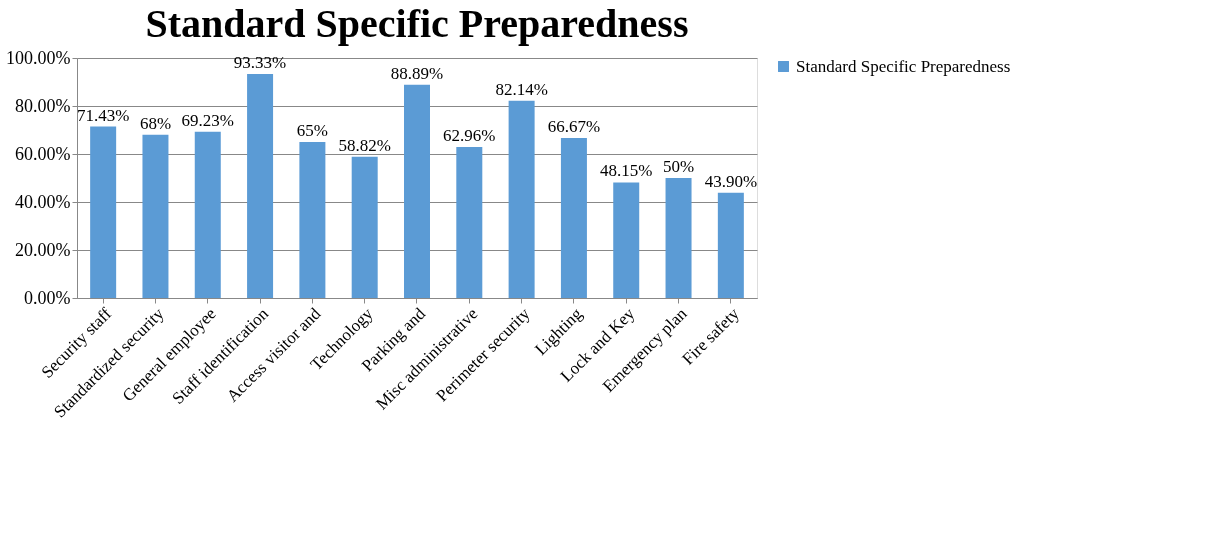 Image resolution: width=1214 pixels, height=540 pixels. Describe the element at coordinates (43, 105) in the screenshot. I see `y-tick-label: 80.00%` at that location.